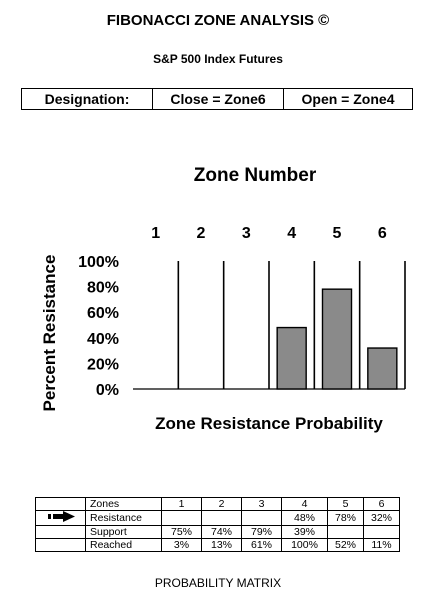  I want to click on y-tick-label: 40%, so click(103, 339).